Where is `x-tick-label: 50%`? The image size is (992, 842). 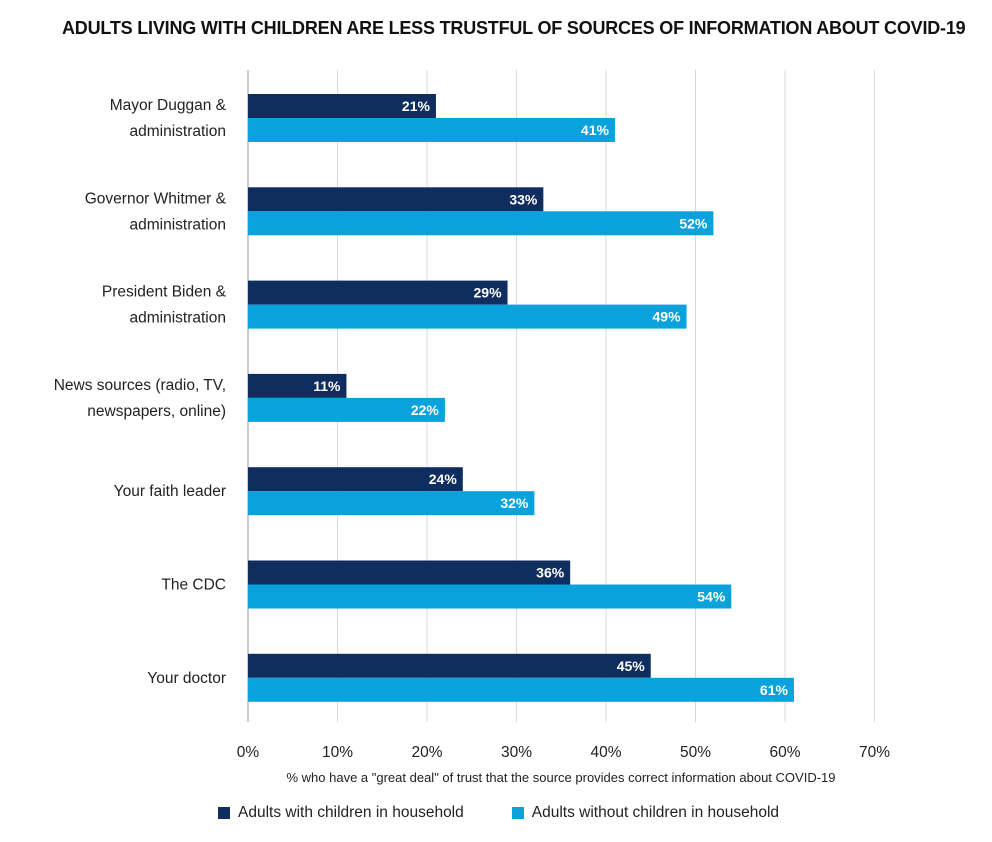 x-tick-label: 50% is located at coordinates (695, 752).